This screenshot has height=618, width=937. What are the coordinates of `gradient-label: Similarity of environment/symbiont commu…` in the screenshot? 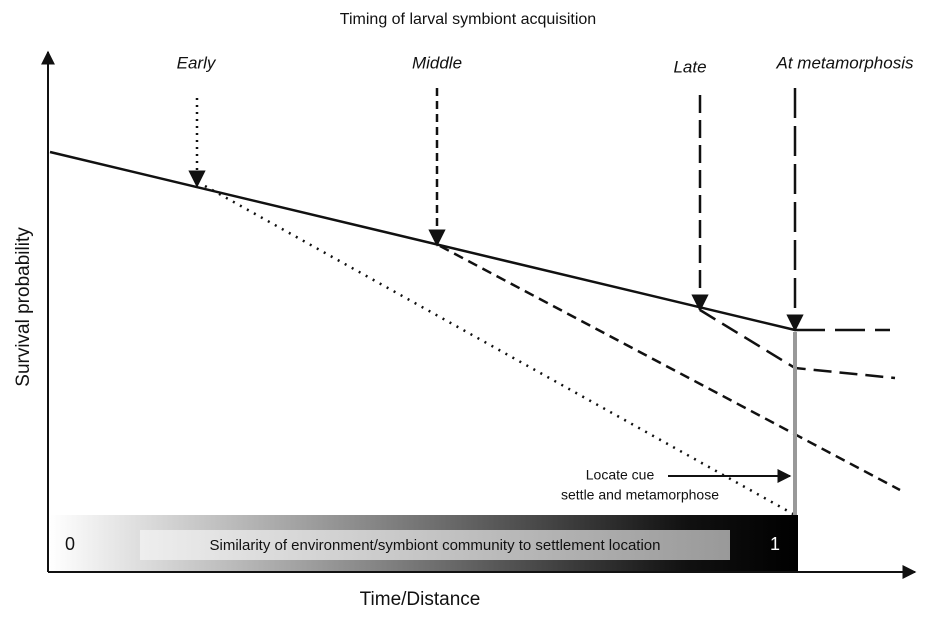 It's located at (434, 545).